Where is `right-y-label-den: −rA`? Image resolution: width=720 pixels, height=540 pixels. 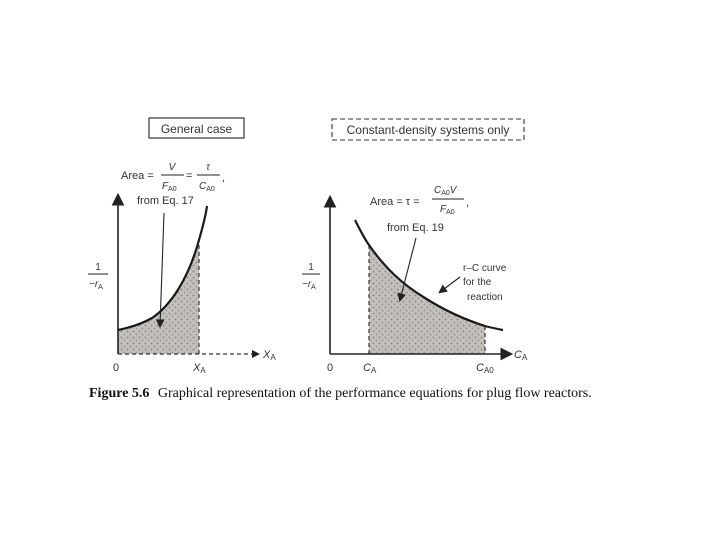 right-y-label-den: −rA is located at coordinates (309, 285).